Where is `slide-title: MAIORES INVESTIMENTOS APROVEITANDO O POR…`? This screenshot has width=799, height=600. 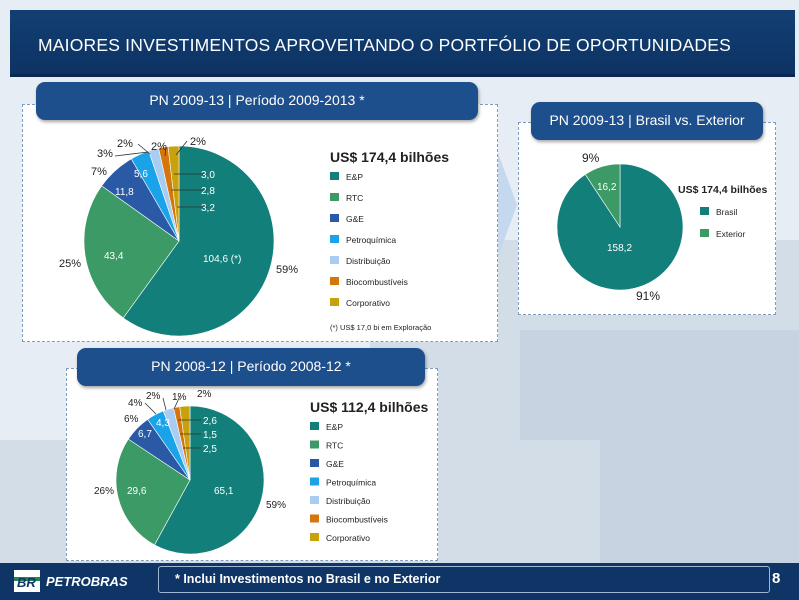 slide-title: MAIORES INVESTIMENTOS APROVEITANDO O POR… is located at coordinates (384, 45).